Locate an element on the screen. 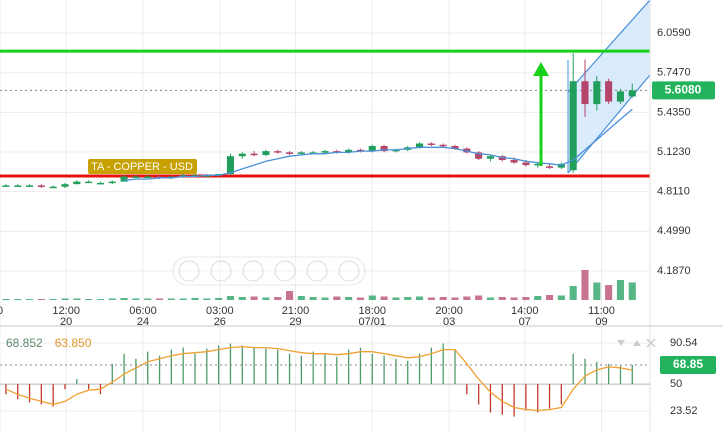 This screenshot has height=432, width=723. x-tick-label: 03:00 is located at coordinates (220, 311).